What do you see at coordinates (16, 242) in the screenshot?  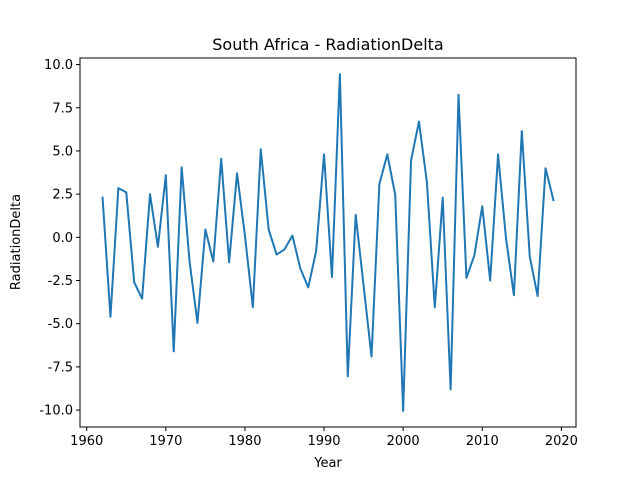 I see `y-axis-label: RadiationDelta` at bounding box center [16, 242].